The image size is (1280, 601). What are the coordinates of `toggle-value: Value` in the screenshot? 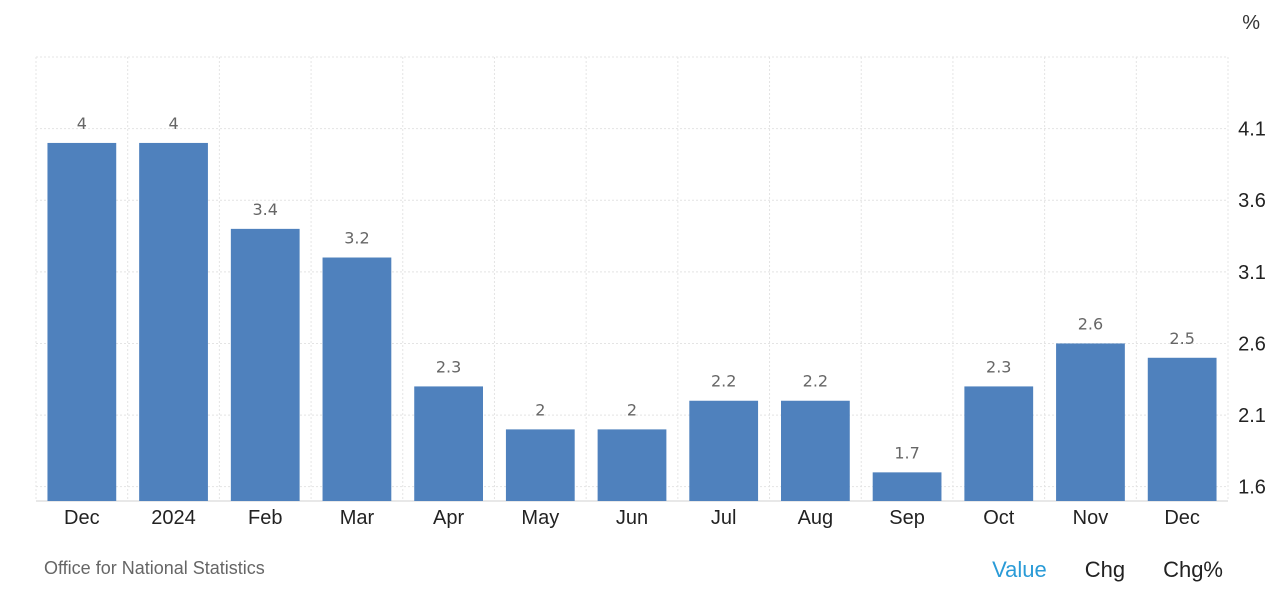 It's located at (1019, 569).